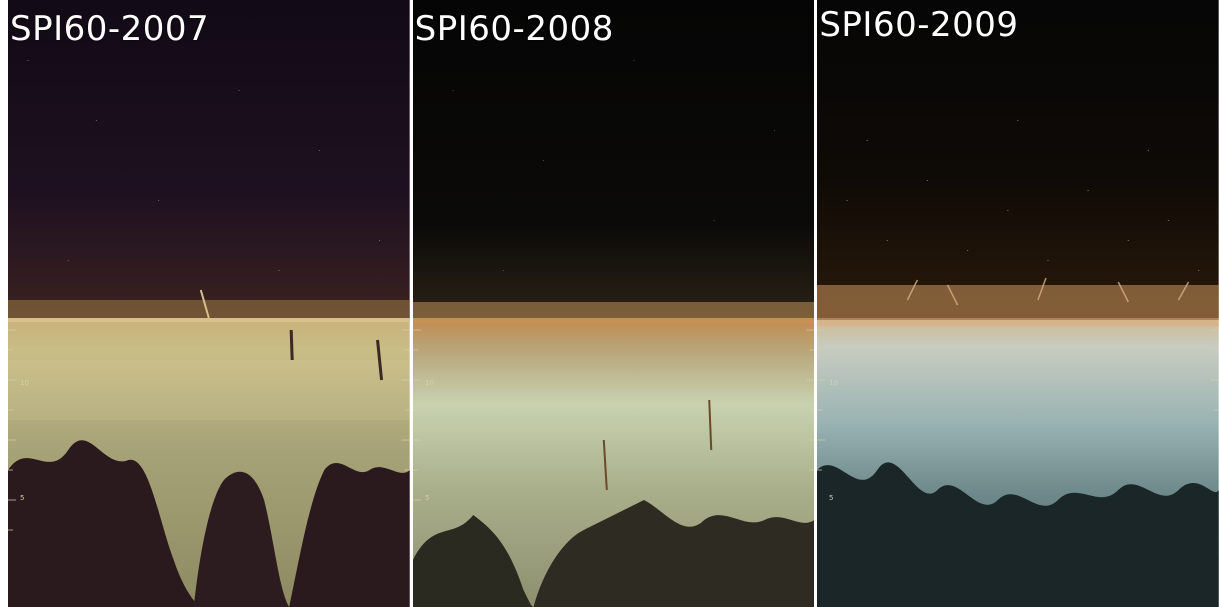 The width and height of the screenshot is (1219, 607). Describe the element at coordinates (110, 29) in the screenshot. I see `panel-title-2007: SPI60-2007` at that location.